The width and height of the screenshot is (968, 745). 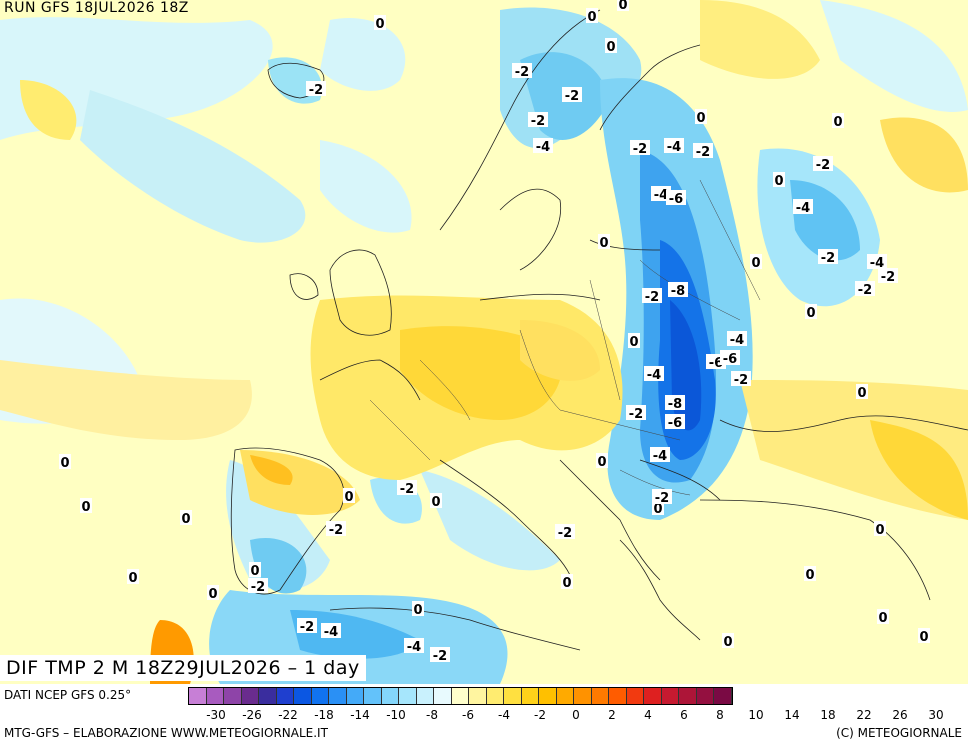 What do you see at coordinates (900, 715) in the screenshot?
I see `color-scale-tick-label: 26` at bounding box center [900, 715].